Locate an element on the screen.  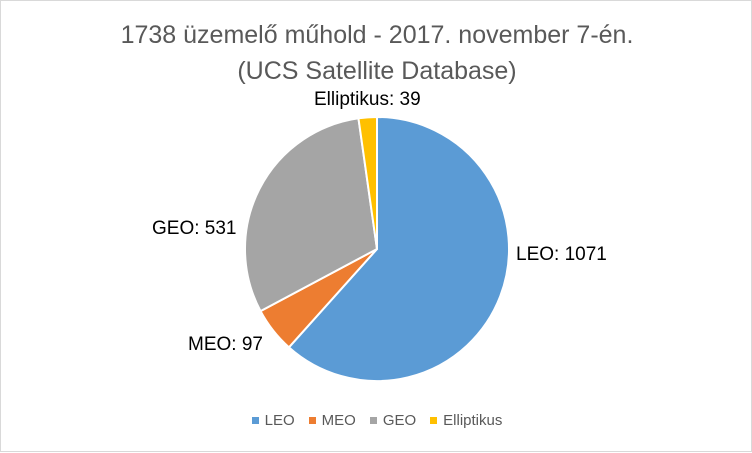
legend-label-meo: MEO is located at coordinates (338, 420).